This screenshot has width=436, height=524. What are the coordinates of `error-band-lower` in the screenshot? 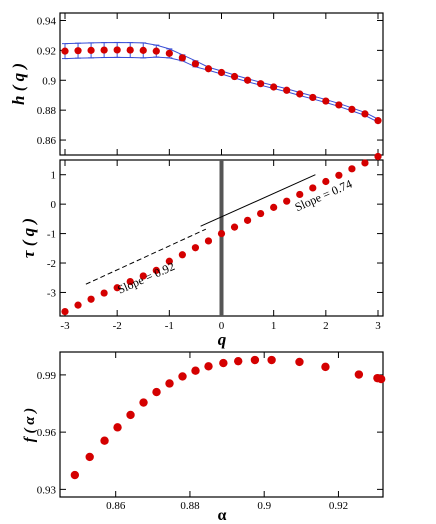 It's located at (221, 89).